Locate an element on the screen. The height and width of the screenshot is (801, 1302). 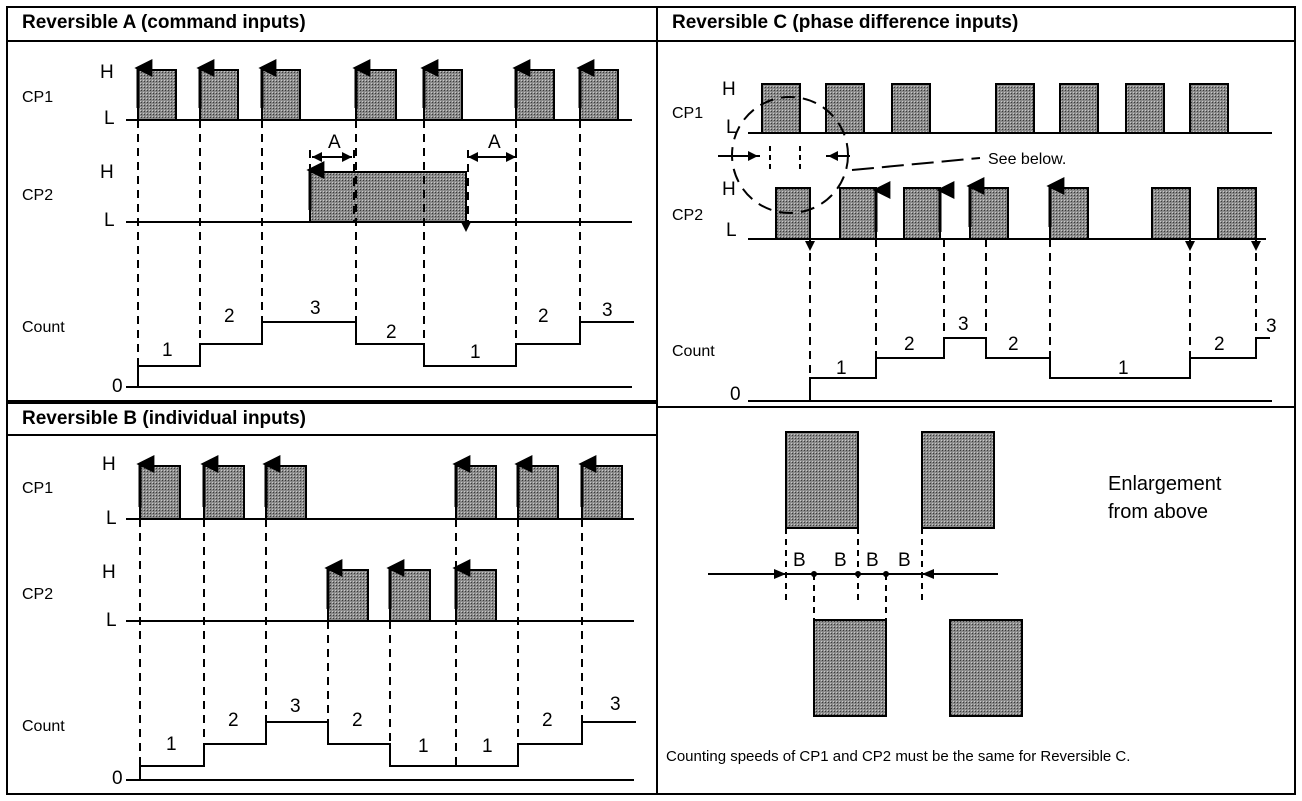
b-cp2-label: CP2 is located at coordinates (37, 594).